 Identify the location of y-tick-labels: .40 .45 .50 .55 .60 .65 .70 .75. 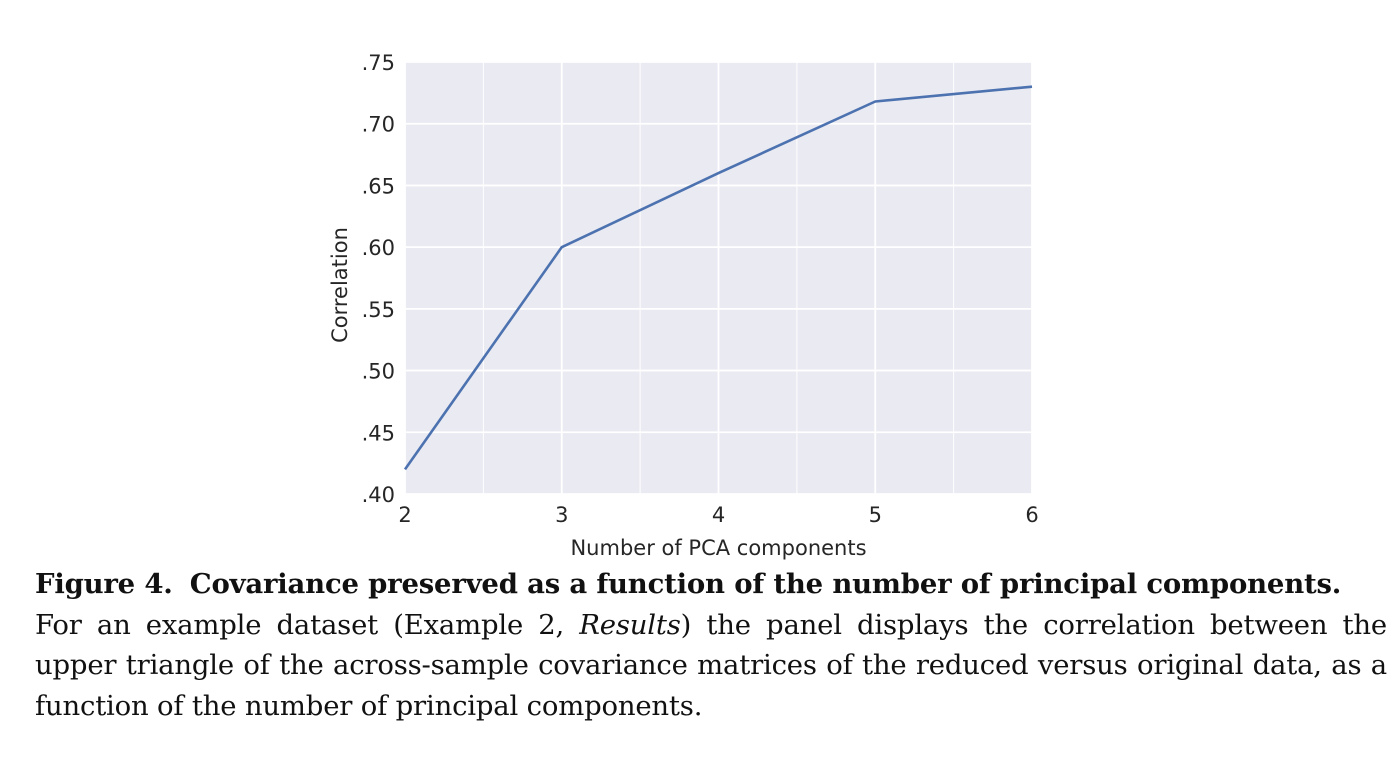
(378, 279).